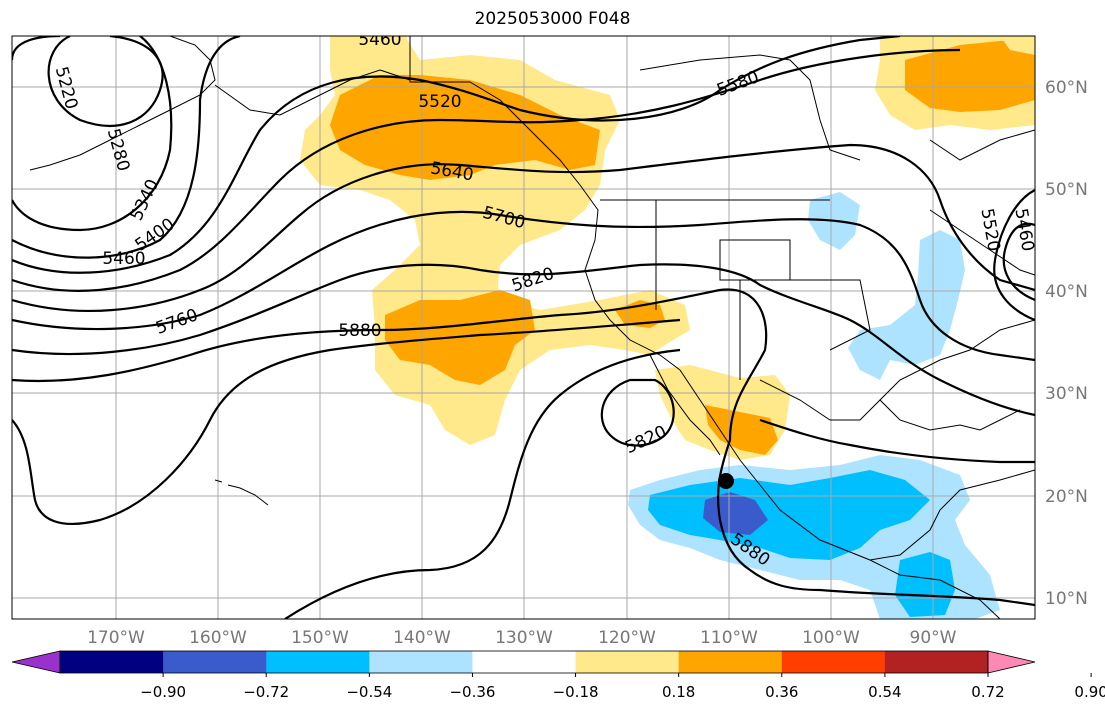  I want to click on lat-label: 50°N, so click(1066, 190).